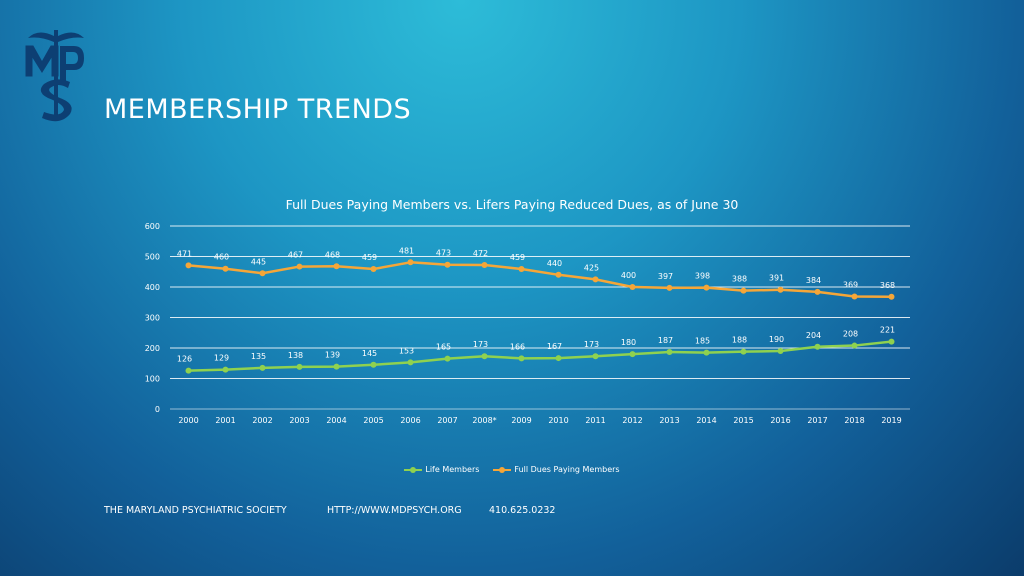 Image resolution: width=1024 pixels, height=576 pixels. I want to click on x-tick-label: 2003, so click(299, 420).